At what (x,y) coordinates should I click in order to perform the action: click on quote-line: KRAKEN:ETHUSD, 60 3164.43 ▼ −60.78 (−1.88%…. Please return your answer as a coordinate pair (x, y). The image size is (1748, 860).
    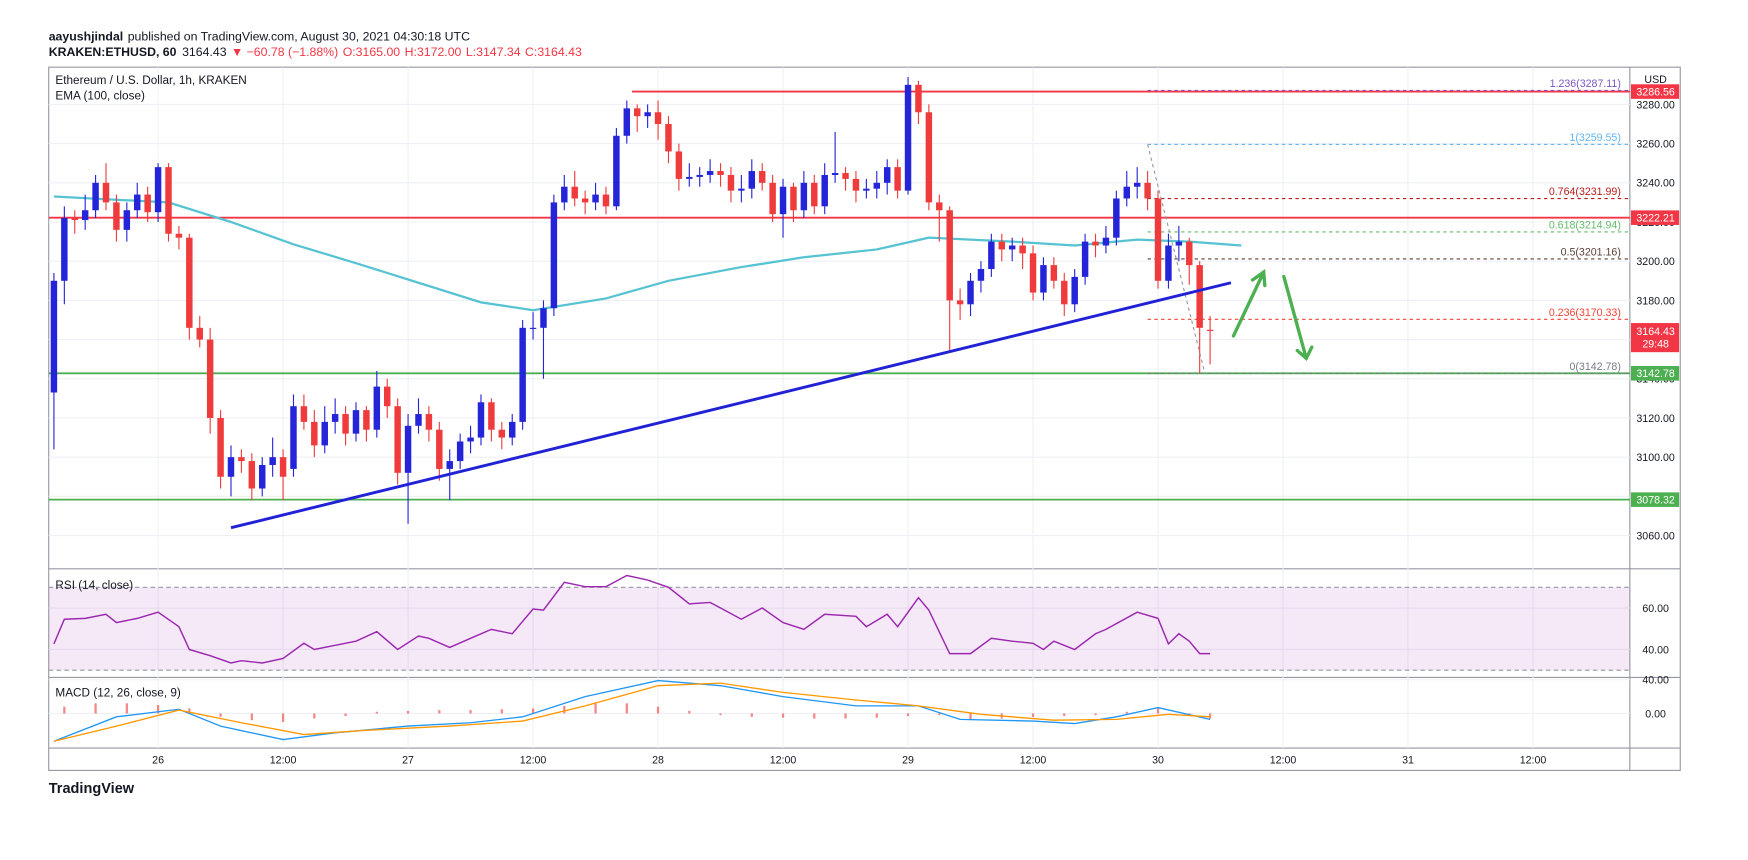
    Looking at the image, I should click on (315, 52).